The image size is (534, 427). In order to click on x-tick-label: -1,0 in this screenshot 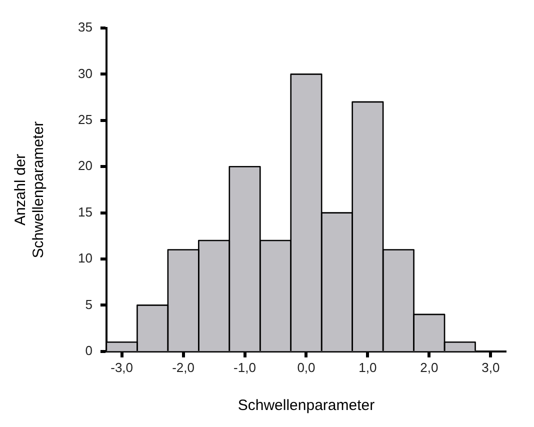, I will do `click(245, 367)`.